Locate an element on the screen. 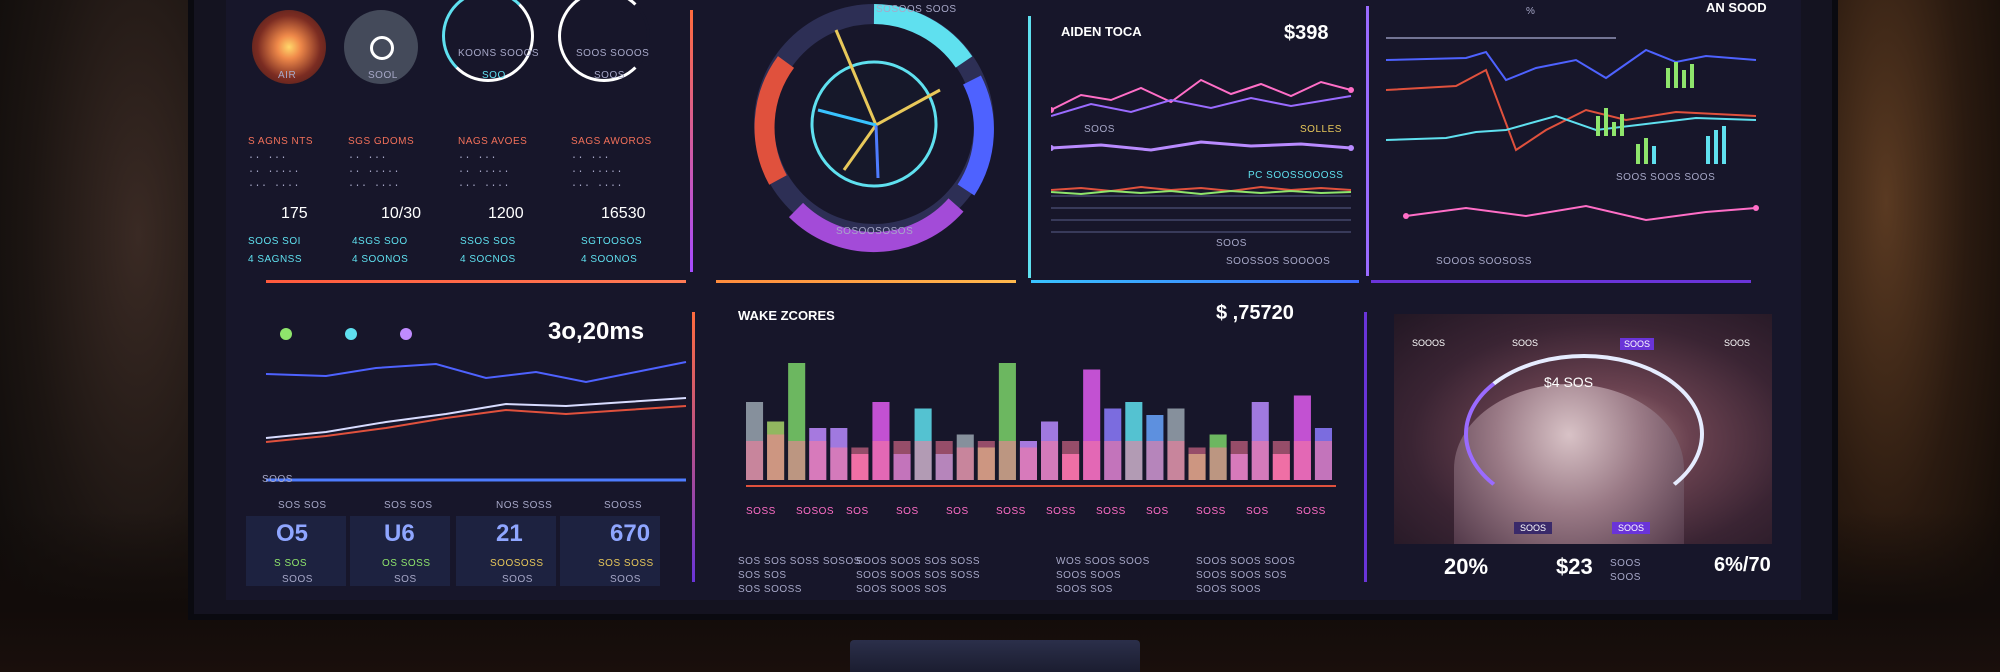 This screenshot has width=2000, height=672. kpi-3-sub1: SOOSOSS is located at coordinates (517, 563).